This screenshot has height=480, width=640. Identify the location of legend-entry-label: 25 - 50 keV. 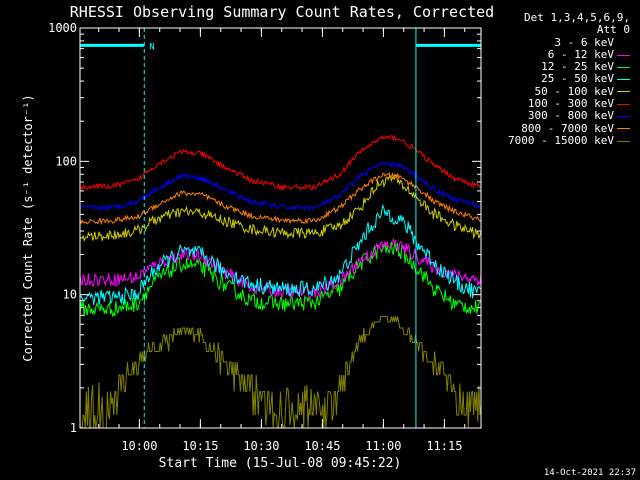
(577, 79).